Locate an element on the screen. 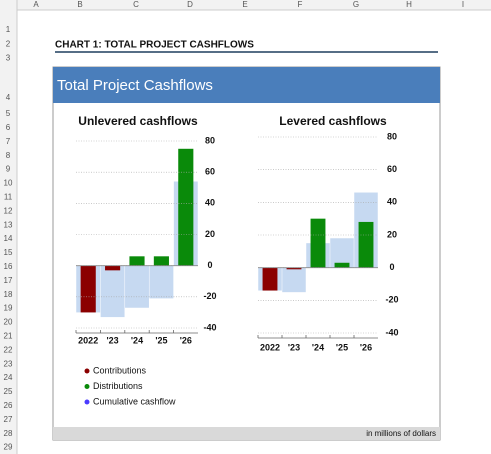 Image resolution: width=491 pixels, height=454 pixels. row-header: 27 is located at coordinates (8, 419).